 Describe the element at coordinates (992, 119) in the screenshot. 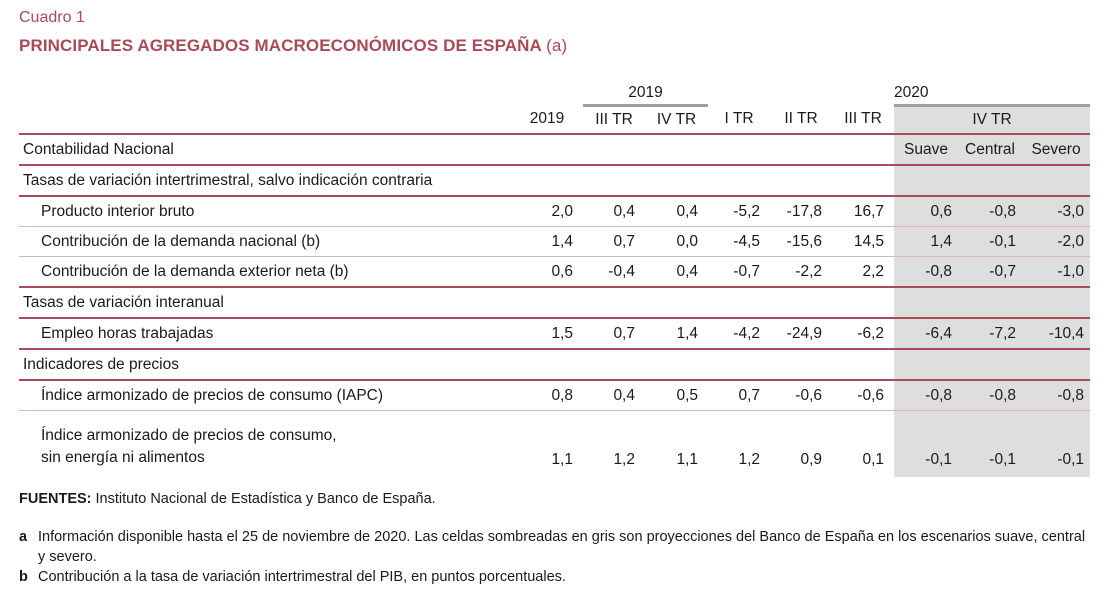

I see `col-header-scenarios: IV TR` at that location.